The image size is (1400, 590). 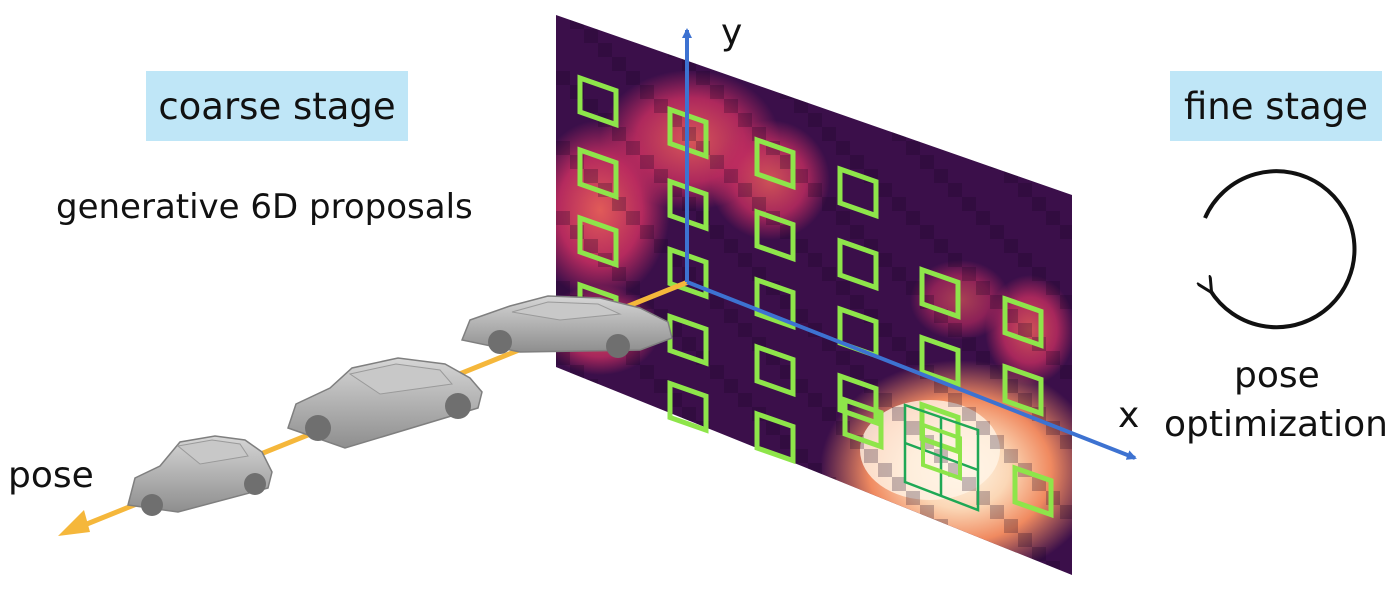 What do you see at coordinates (911, 370) in the screenshot?
I see `x-axis` at bounding box center [911, 370].